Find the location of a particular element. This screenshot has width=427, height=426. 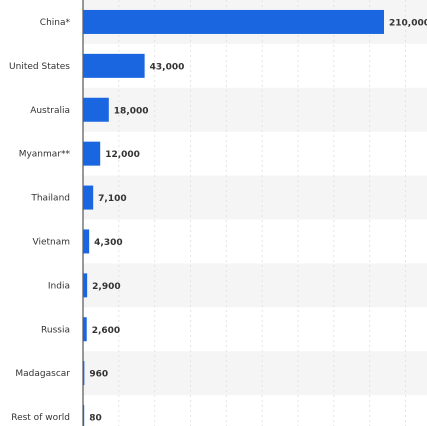

category-label: Australia is located at coordinates (50, 111).